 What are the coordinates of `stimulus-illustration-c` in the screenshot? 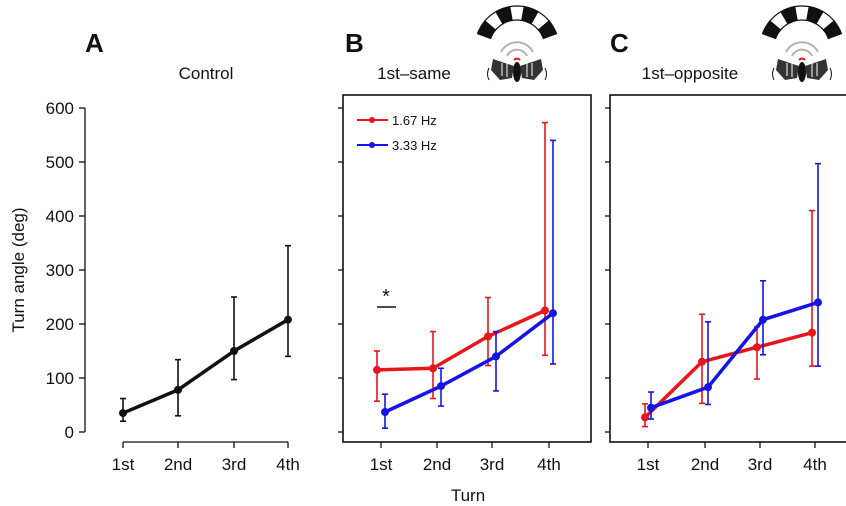 It's located at (802, 43).